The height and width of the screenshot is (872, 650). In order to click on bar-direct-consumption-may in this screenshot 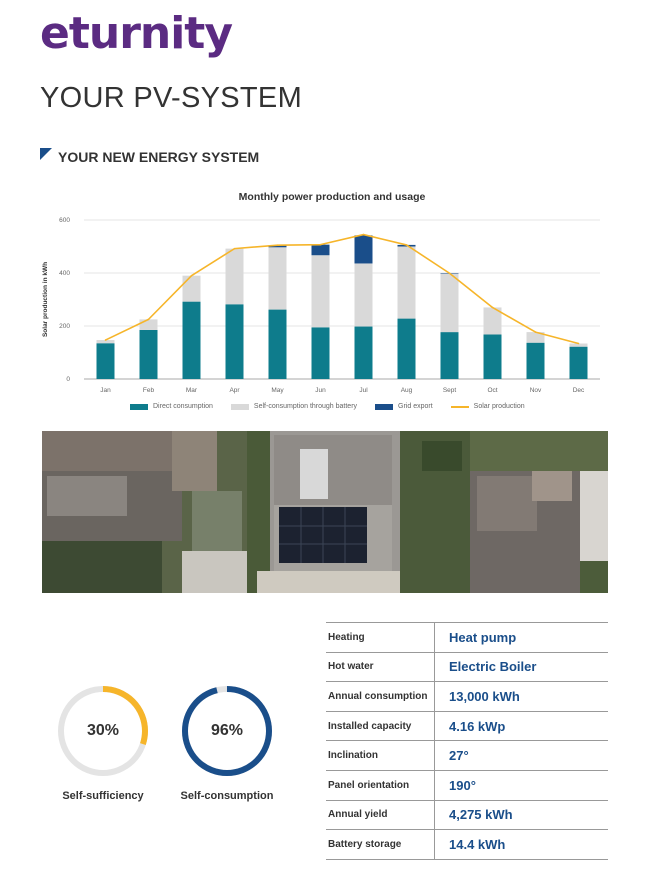, I will do `click(277, 344)`.